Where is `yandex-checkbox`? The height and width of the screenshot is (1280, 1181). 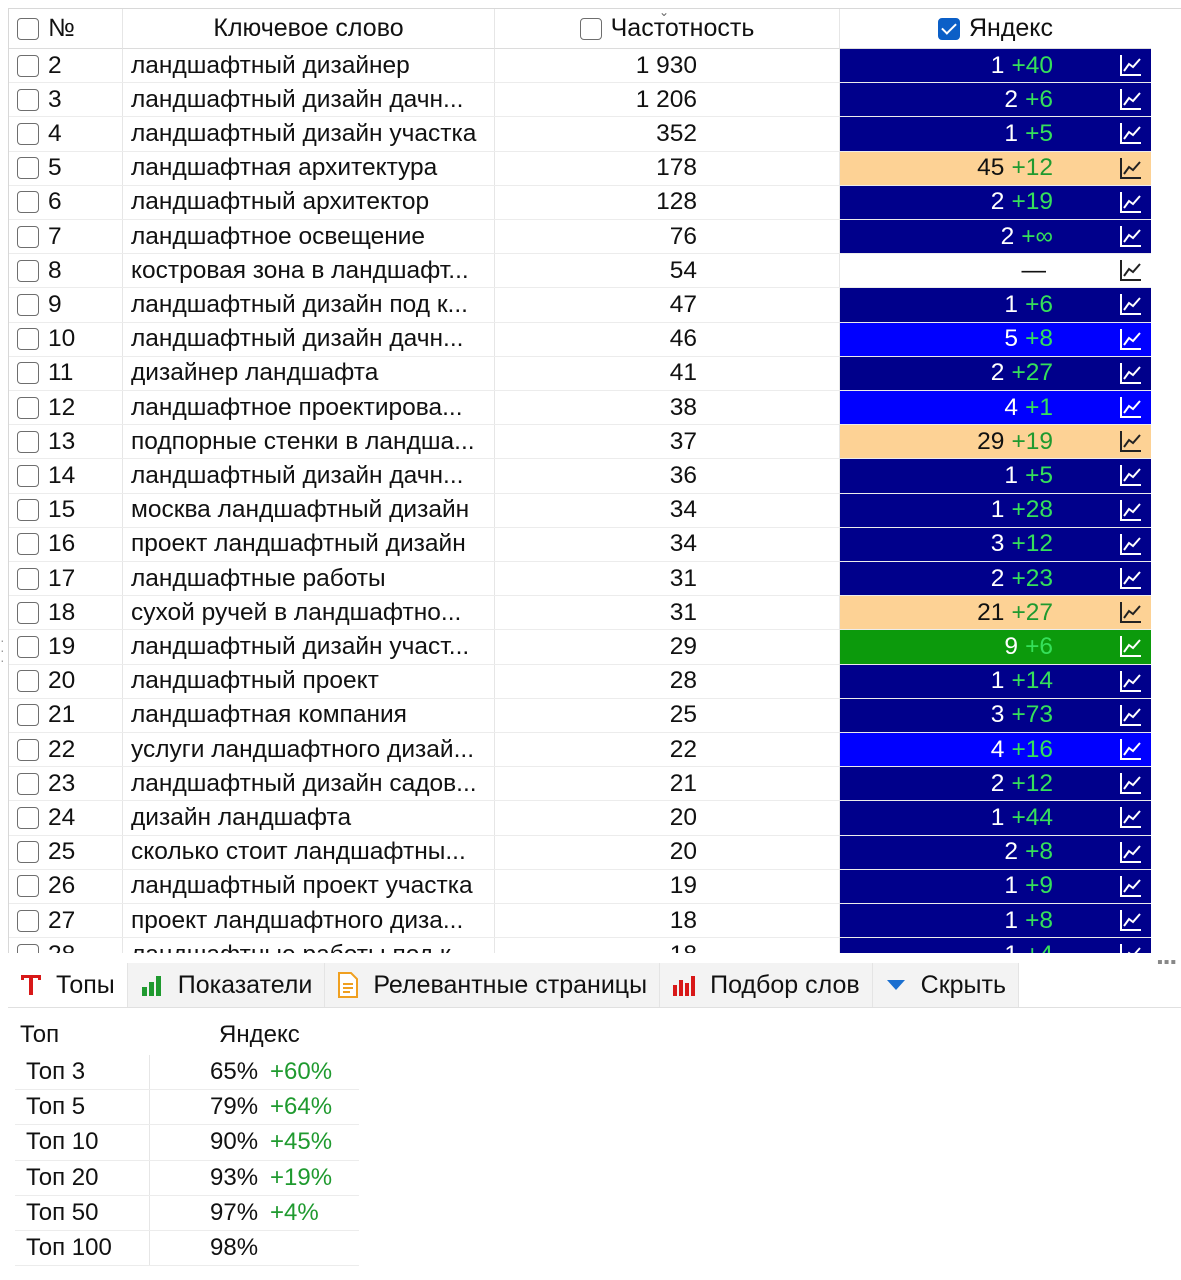 yandex-checkbox is located at coordinates (948, 28).